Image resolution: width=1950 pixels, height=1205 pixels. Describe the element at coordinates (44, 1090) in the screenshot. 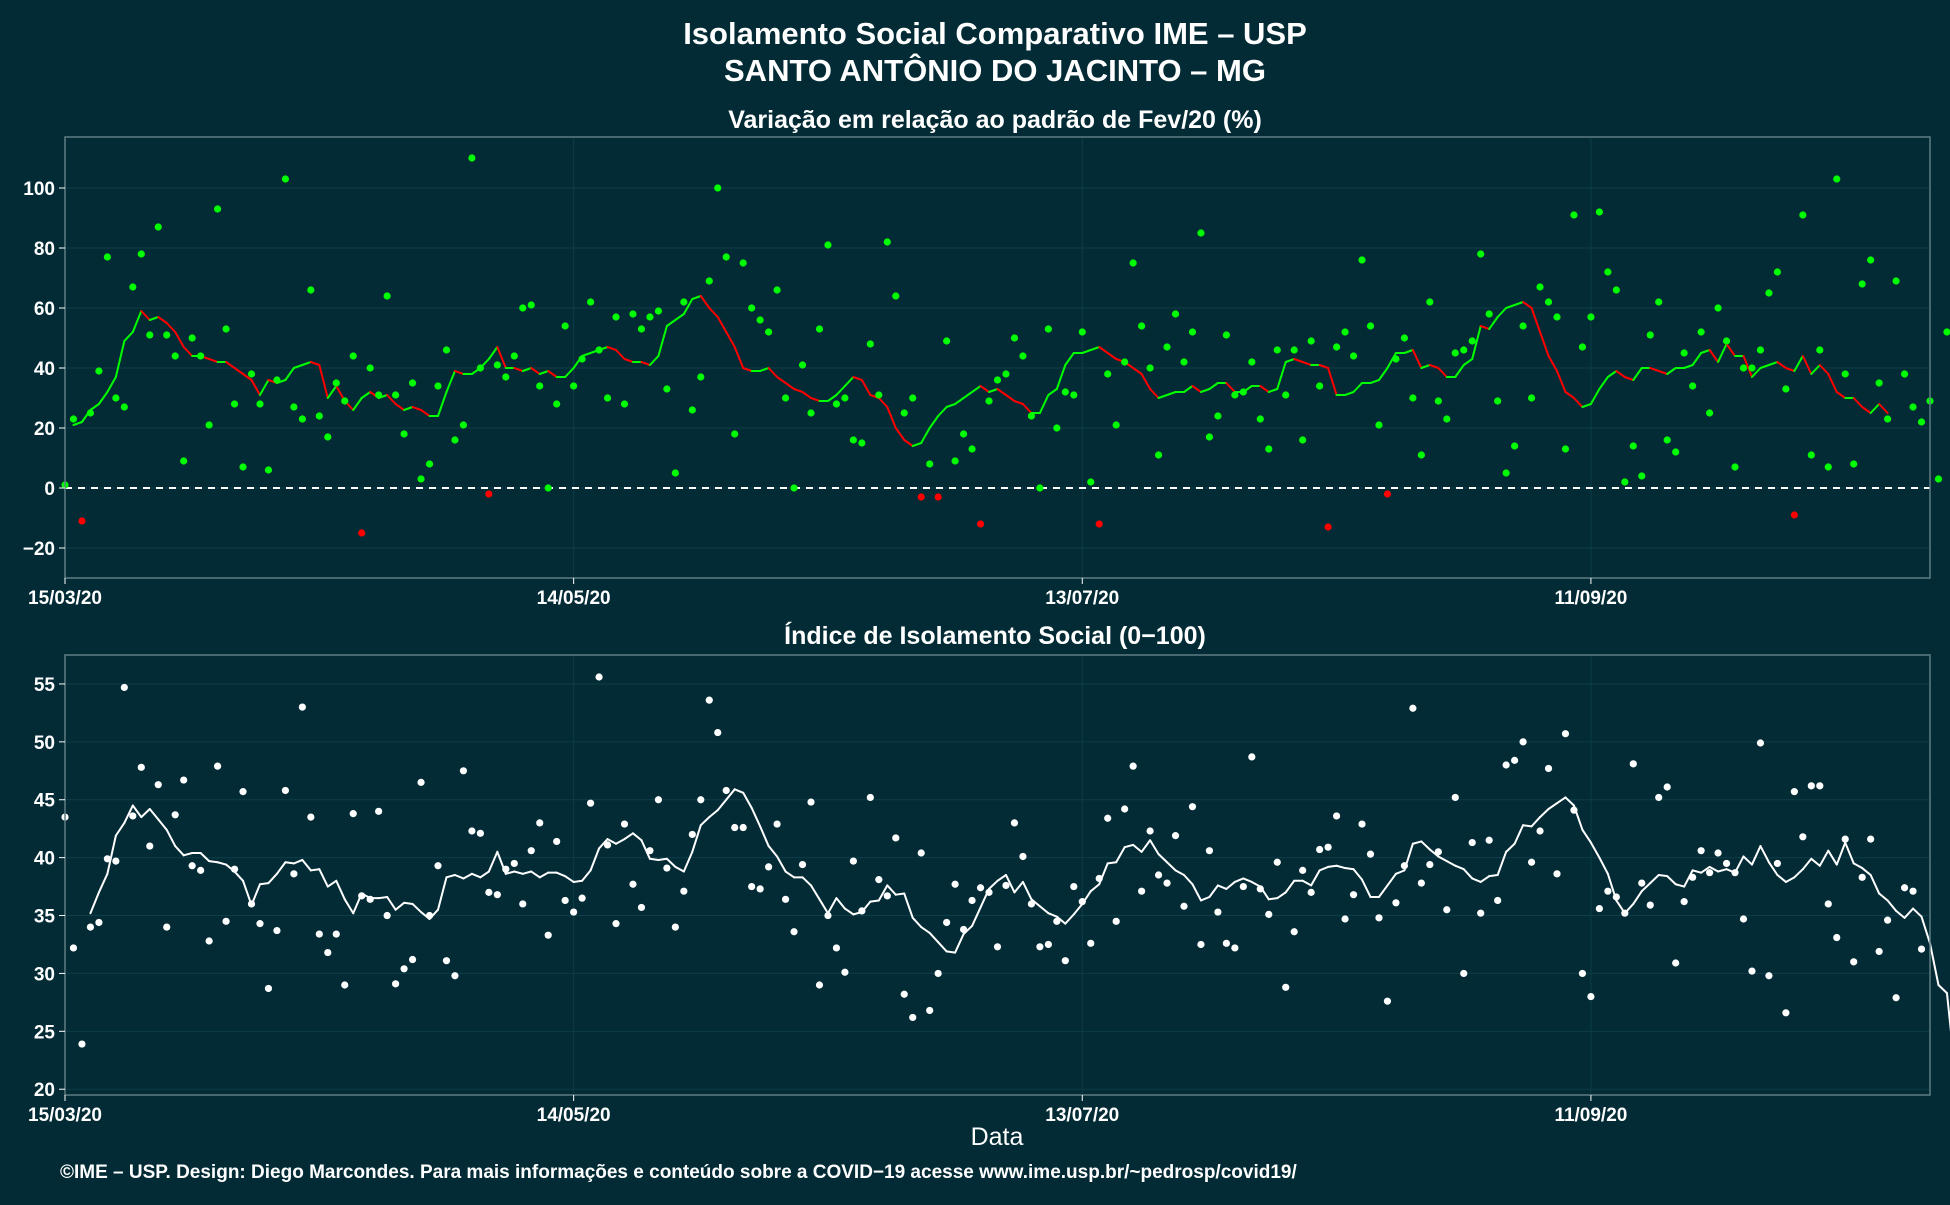

I see `y-tick-label: 20` at that location.